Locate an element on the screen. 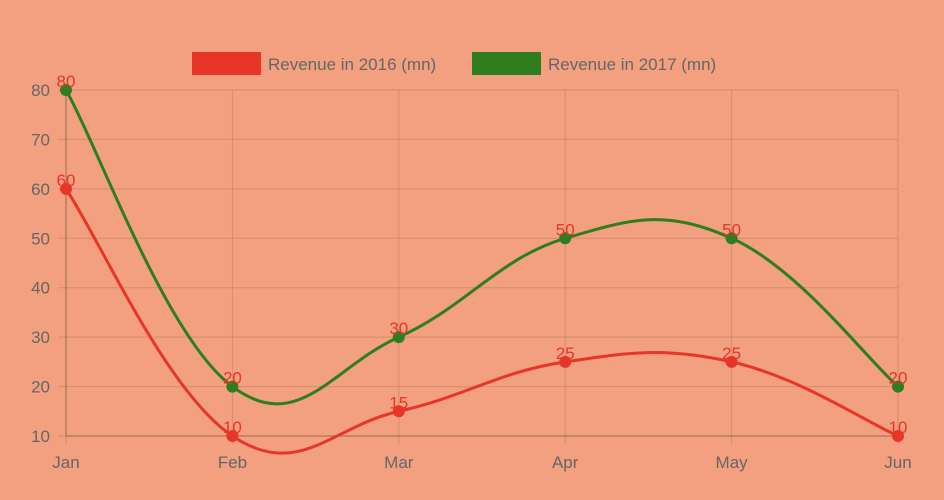 The width and height of the screenshot is (944, 500). data-label: 80 is located at coordinates (66, 81).